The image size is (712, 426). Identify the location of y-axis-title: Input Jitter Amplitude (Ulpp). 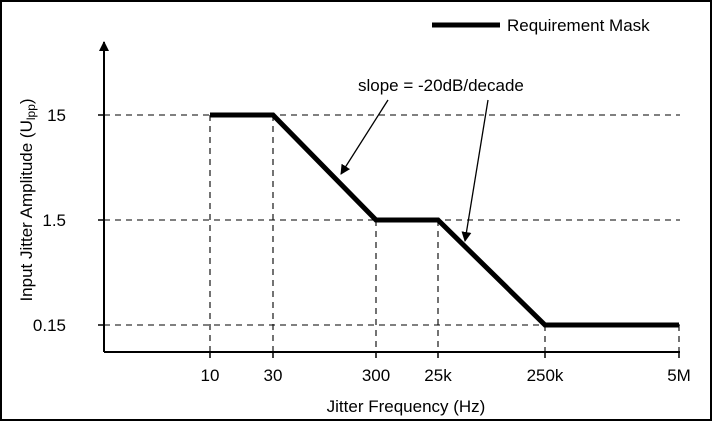
(27, 199).